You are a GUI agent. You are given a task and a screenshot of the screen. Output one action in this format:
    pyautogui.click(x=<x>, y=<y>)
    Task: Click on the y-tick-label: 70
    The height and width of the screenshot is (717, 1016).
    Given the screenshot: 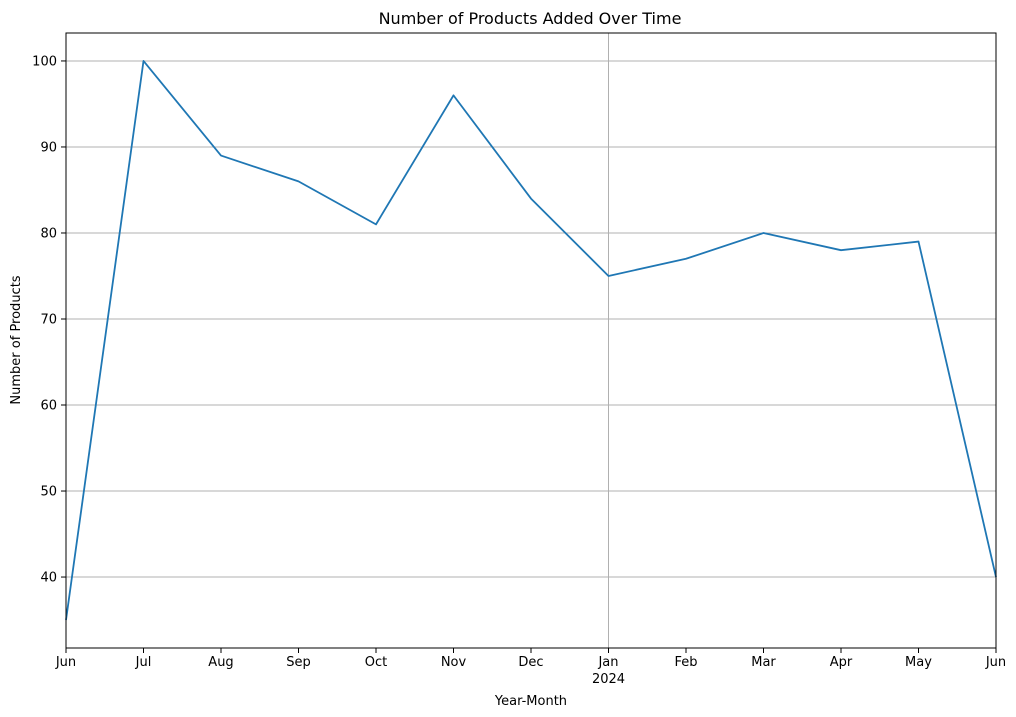 What is the action you would take?
    pyautogui.click(x=48, y=319)
    